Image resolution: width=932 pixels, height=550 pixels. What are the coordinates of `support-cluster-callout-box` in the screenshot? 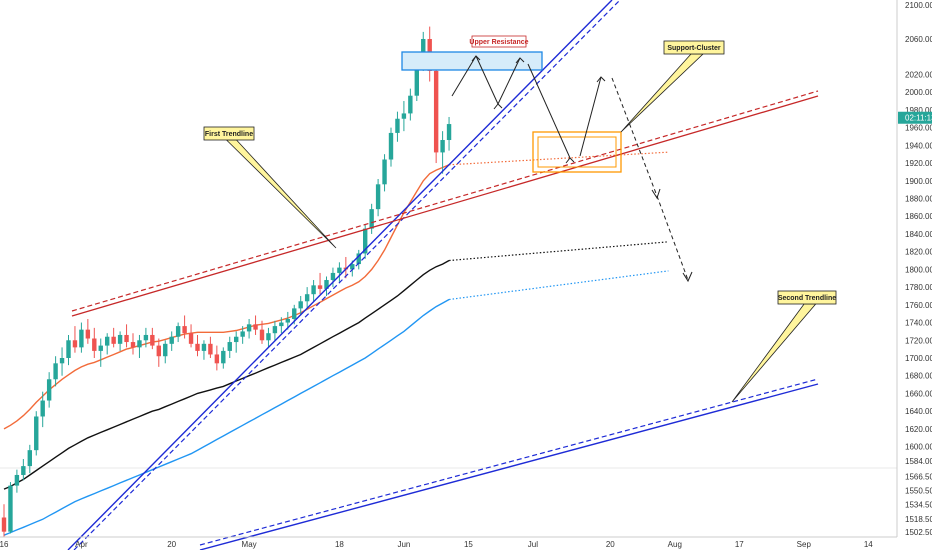 It's located at (694, 47).